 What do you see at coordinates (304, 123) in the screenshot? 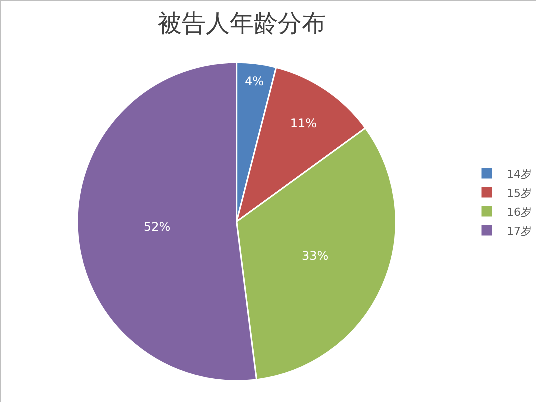
I see `data-label: 11%` at bounding box center [304, 123].